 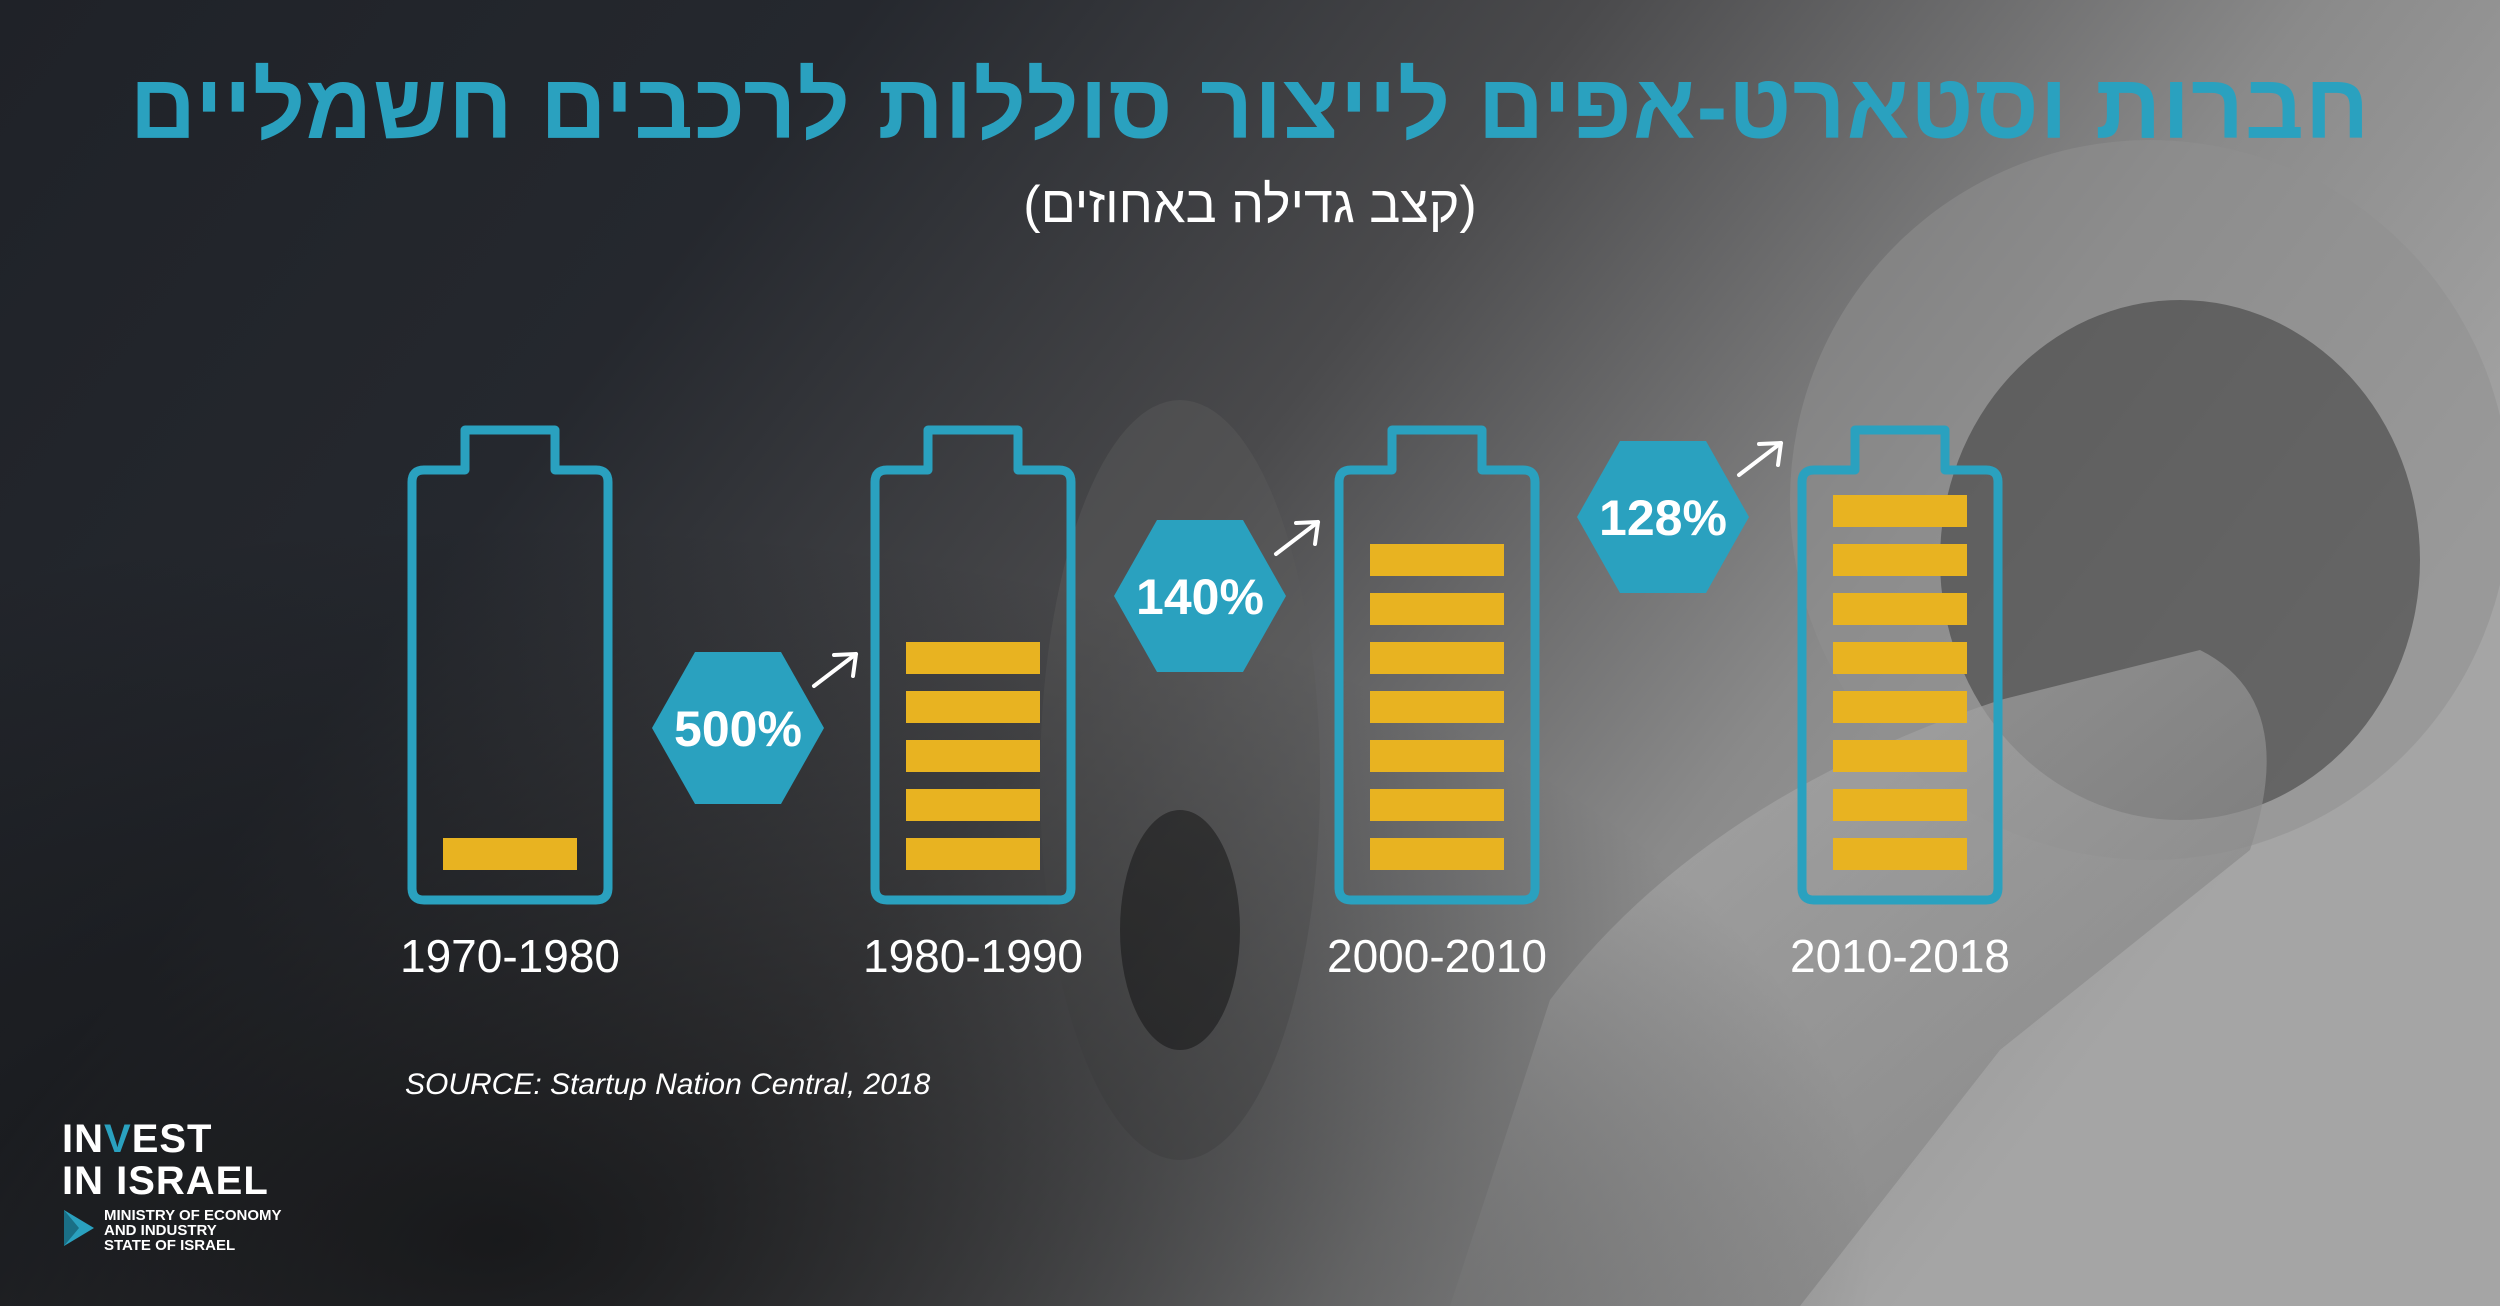 I want to click on source-note: SOURCE: Startup Nation Central, 2018, so click(x=668, y=1084).